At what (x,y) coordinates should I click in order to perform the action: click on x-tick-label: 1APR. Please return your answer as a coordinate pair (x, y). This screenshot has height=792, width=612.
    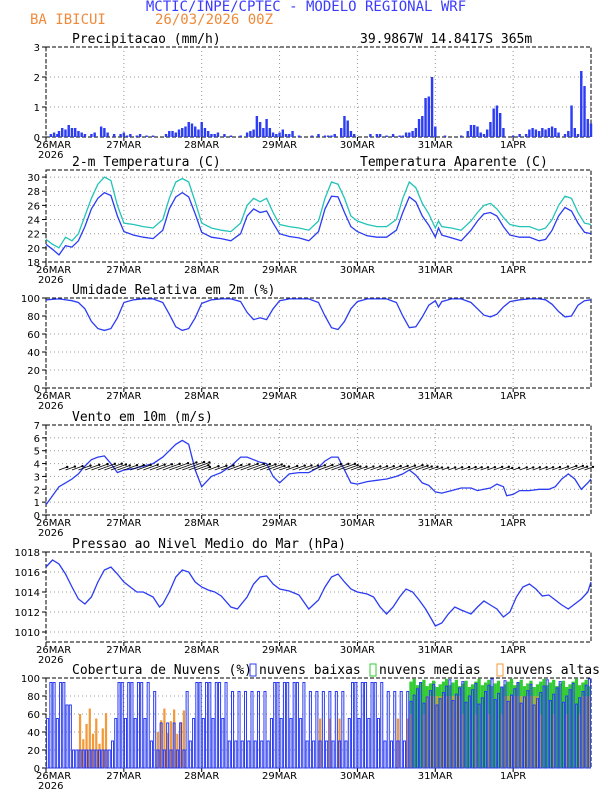
    Looking at the image, I should click on (513, 650).